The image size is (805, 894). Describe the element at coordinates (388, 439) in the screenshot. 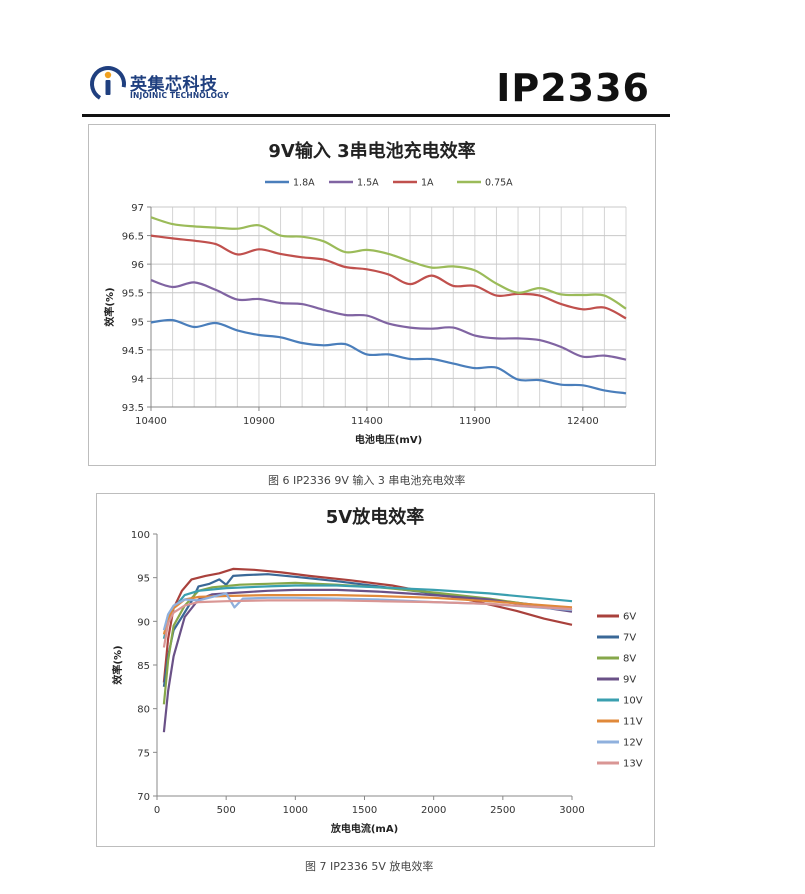

I see `x-axis-label: 电池电压(mV)` at that location.